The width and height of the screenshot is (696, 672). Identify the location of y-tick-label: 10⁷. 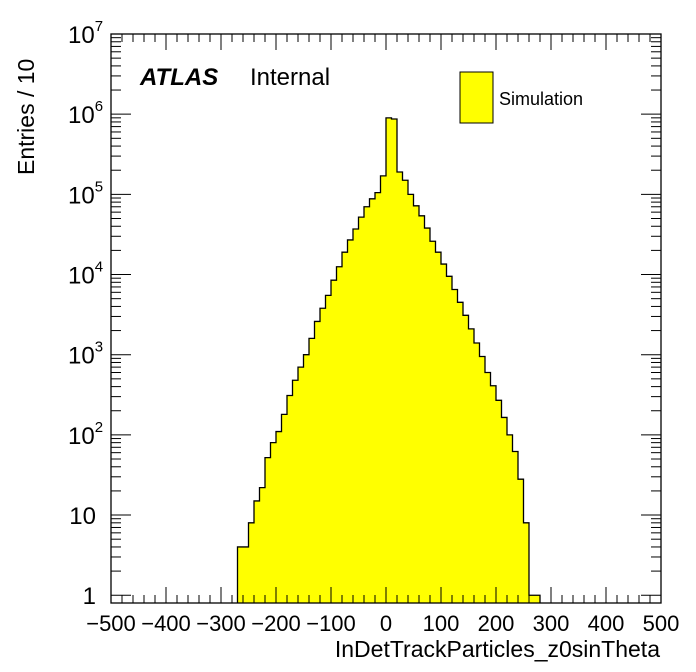
(85, 33).